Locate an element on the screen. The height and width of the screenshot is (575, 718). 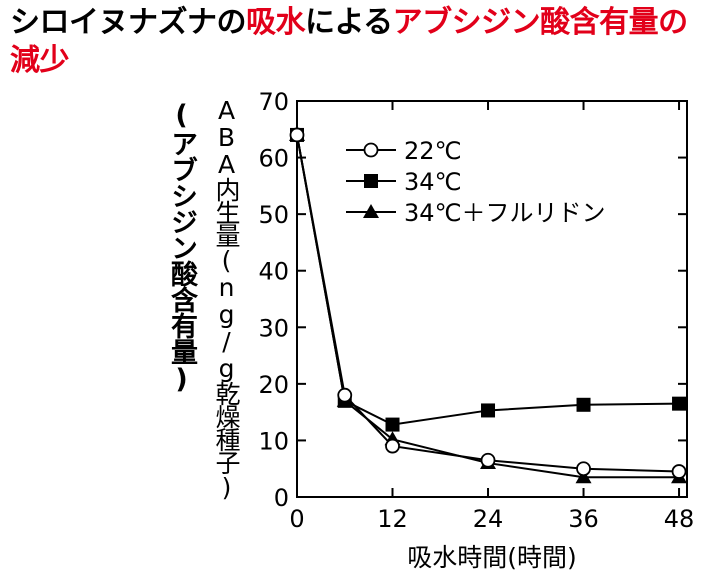
title-segment: による is located at coordinates (349, 22).